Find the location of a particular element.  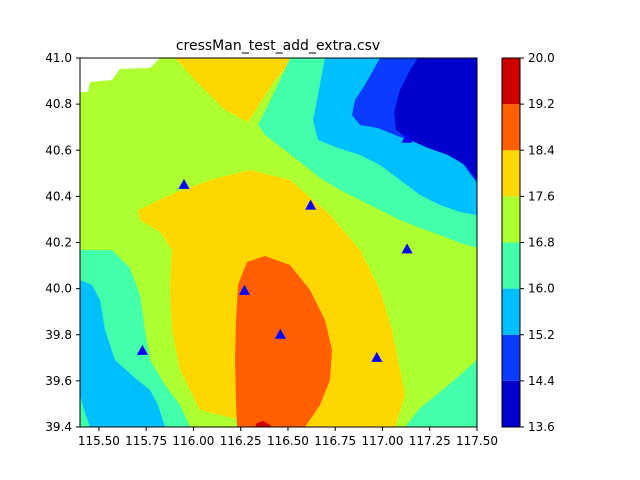

contour-band-18.4-19.2 is located at coordinates (283, 341).